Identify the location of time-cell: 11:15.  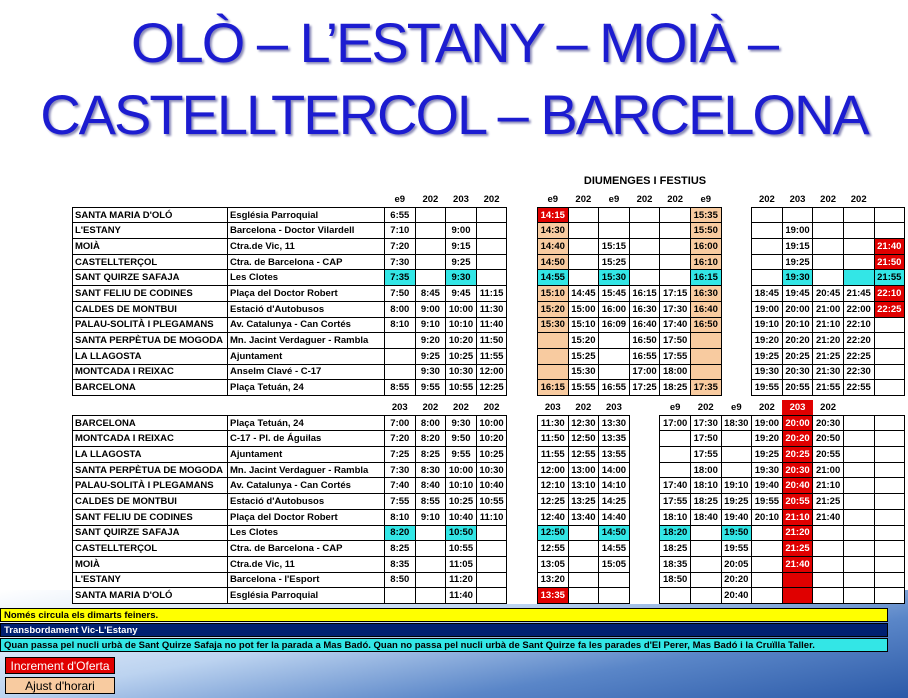
(491, 293).